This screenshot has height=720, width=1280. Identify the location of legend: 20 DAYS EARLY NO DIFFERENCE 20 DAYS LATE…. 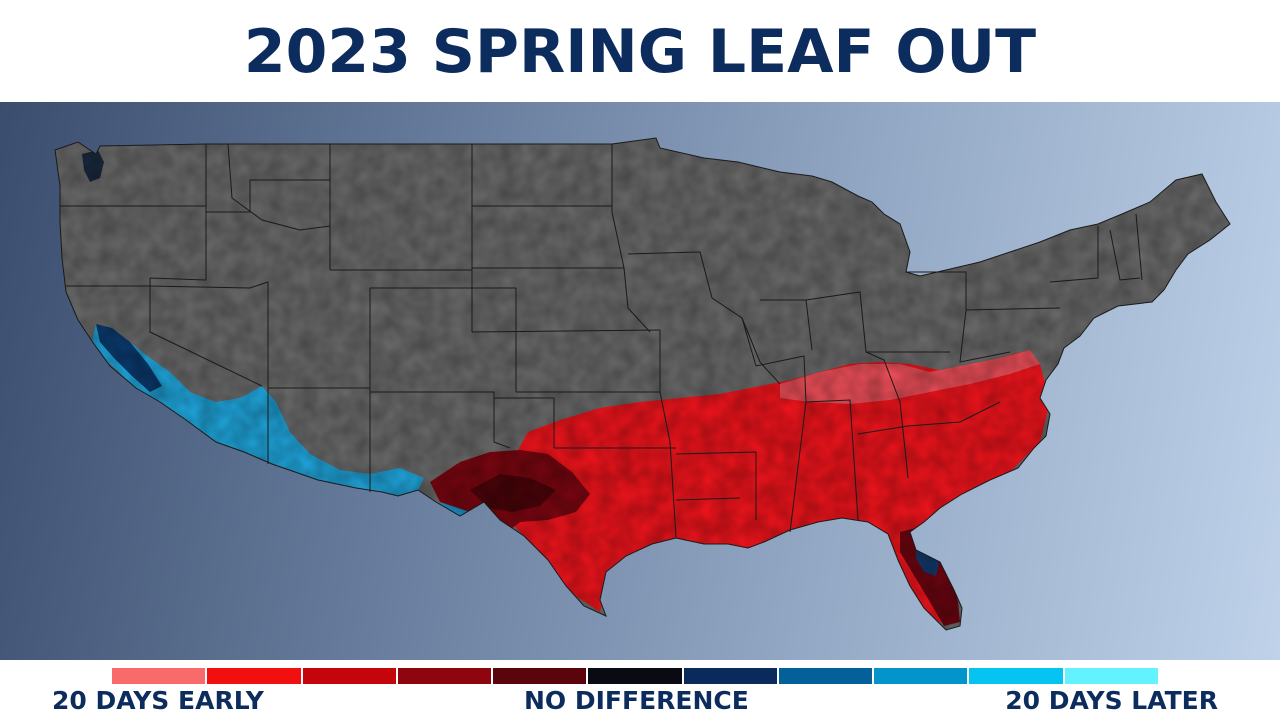
(640, 690).